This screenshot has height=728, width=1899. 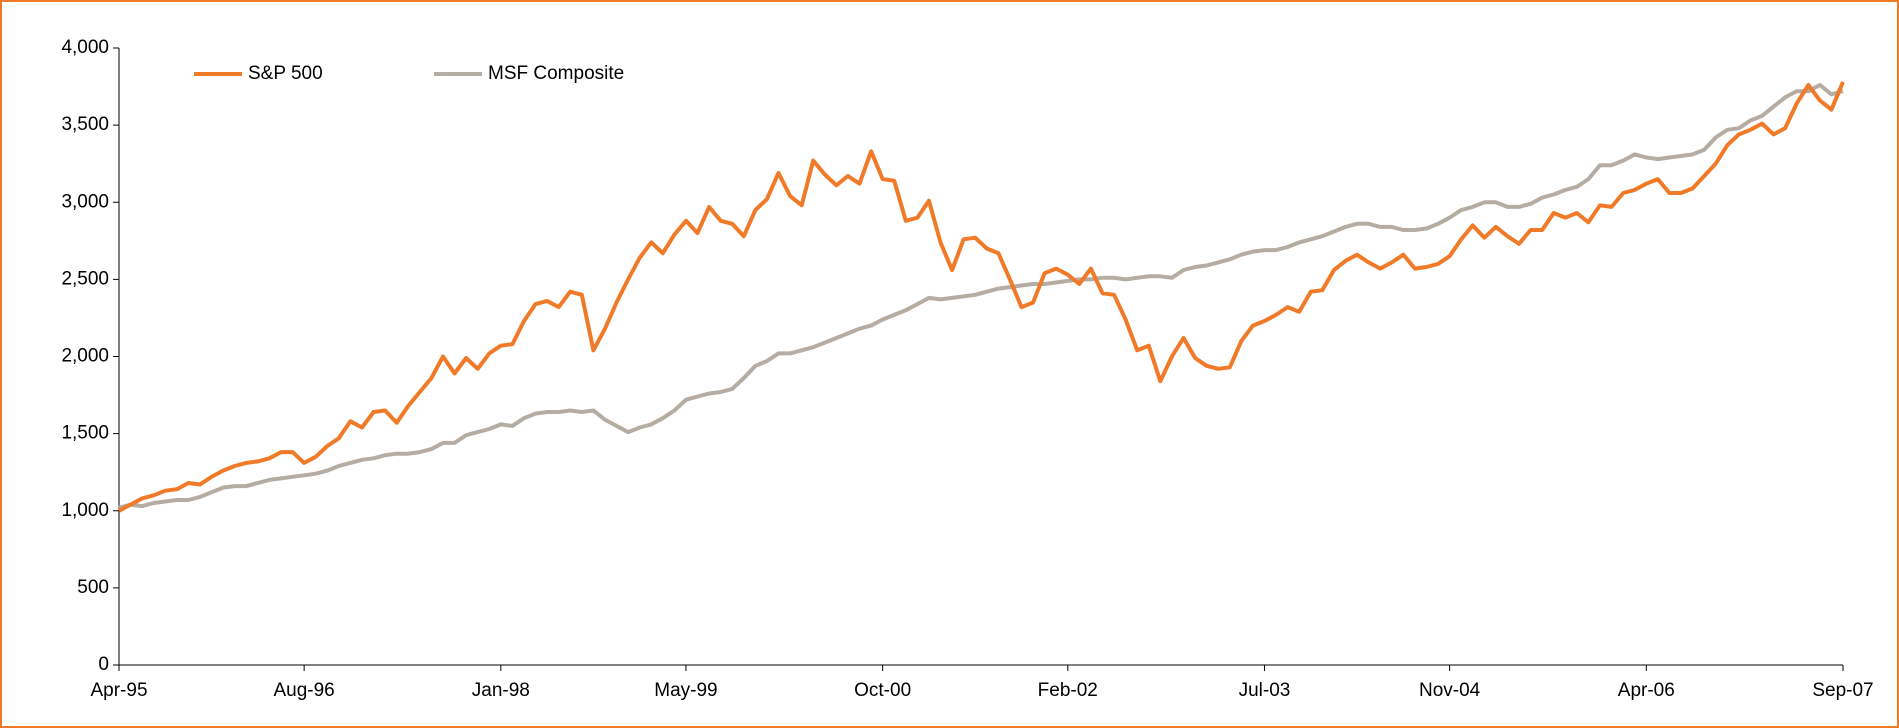 What do you see at coordinates (85, 356) in the screenshot?
I see `y-tick-label: 2,000` at bounding box center [85, 356].